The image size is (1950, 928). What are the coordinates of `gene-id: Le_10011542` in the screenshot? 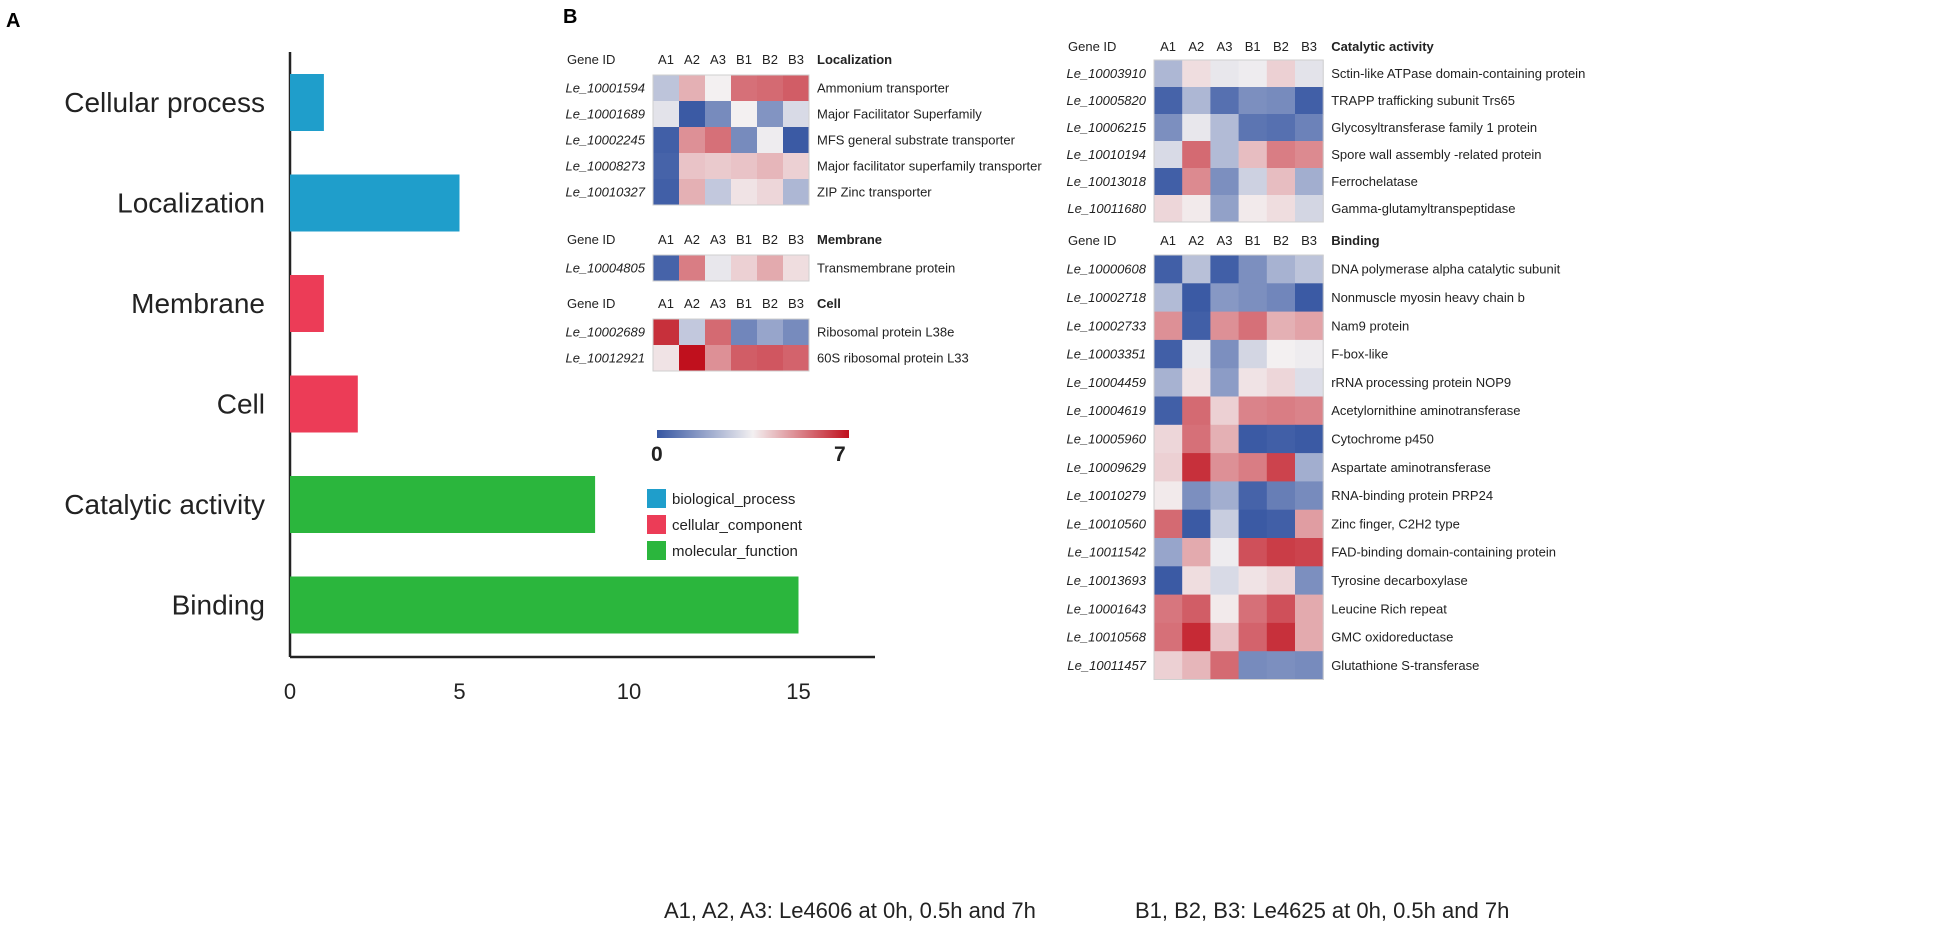 It's located at (1106, 552).